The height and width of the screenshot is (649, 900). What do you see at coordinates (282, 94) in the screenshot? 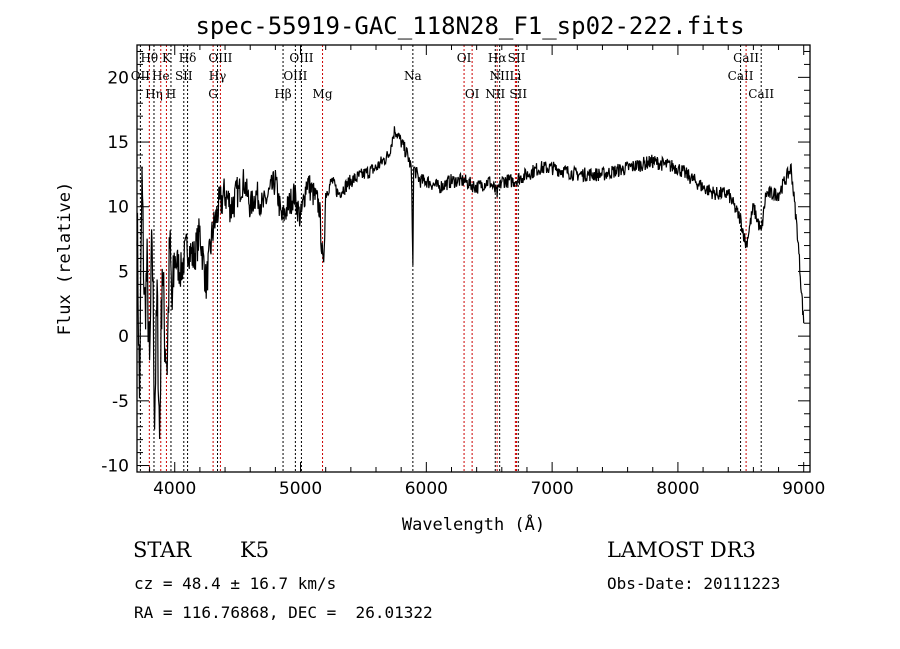
I see `spectral-line-label: Hβ` at bounding box center [282, 94].